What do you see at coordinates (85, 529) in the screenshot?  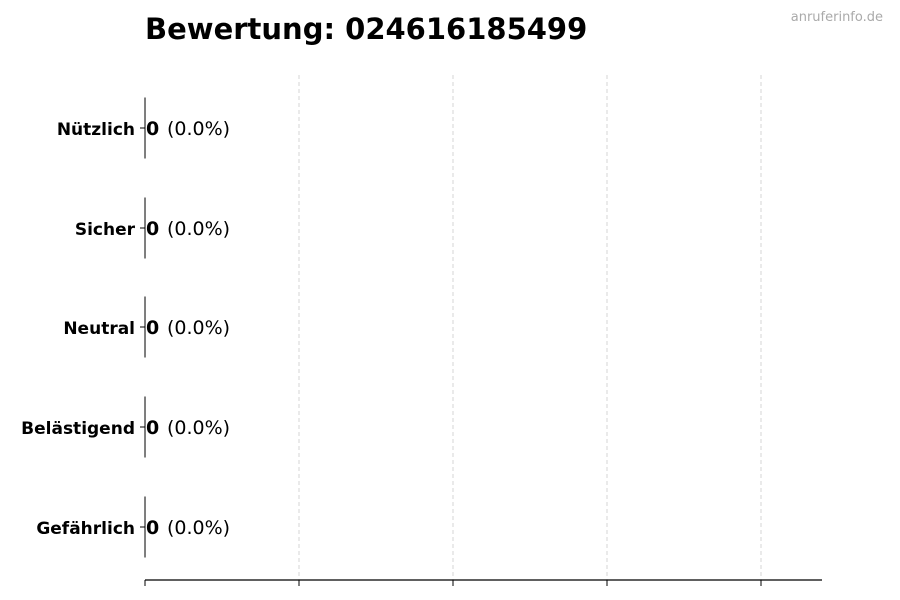 I see `category-label: Gefährlich` at bounding box center [85, 529].